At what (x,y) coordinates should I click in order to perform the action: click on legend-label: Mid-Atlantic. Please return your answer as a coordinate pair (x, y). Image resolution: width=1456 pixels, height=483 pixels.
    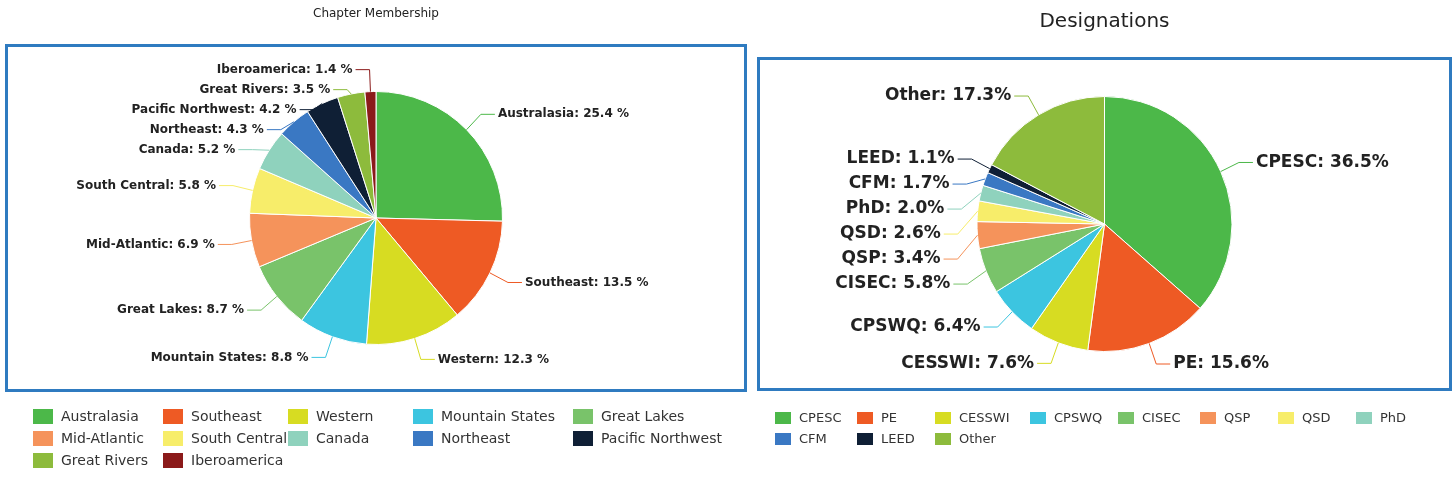
    Looking at the image, I should click on (102, 438).